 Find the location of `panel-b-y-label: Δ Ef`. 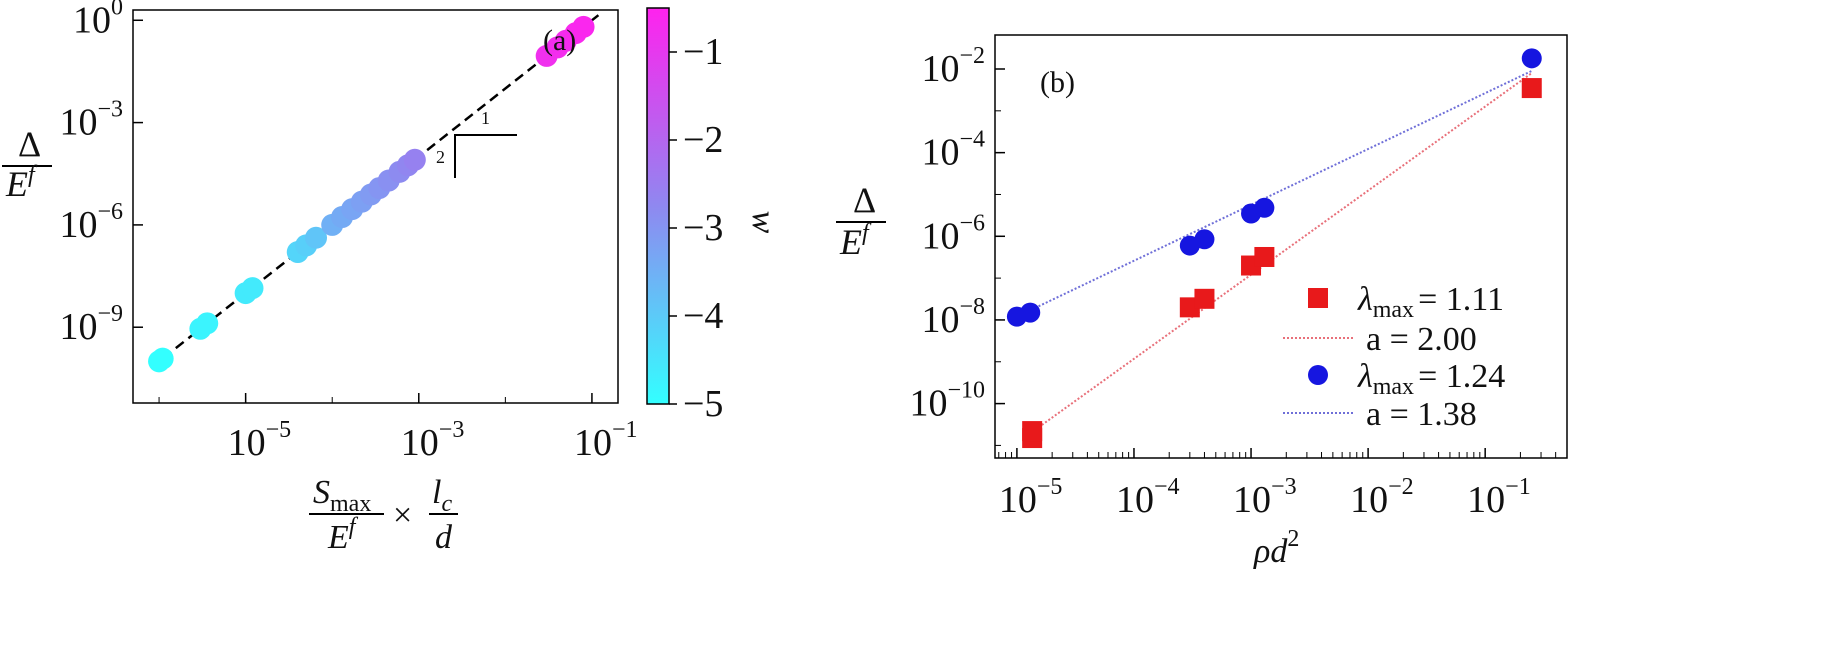

panel-b-y-label: Δ Ef is located at coordinates (861, 221).